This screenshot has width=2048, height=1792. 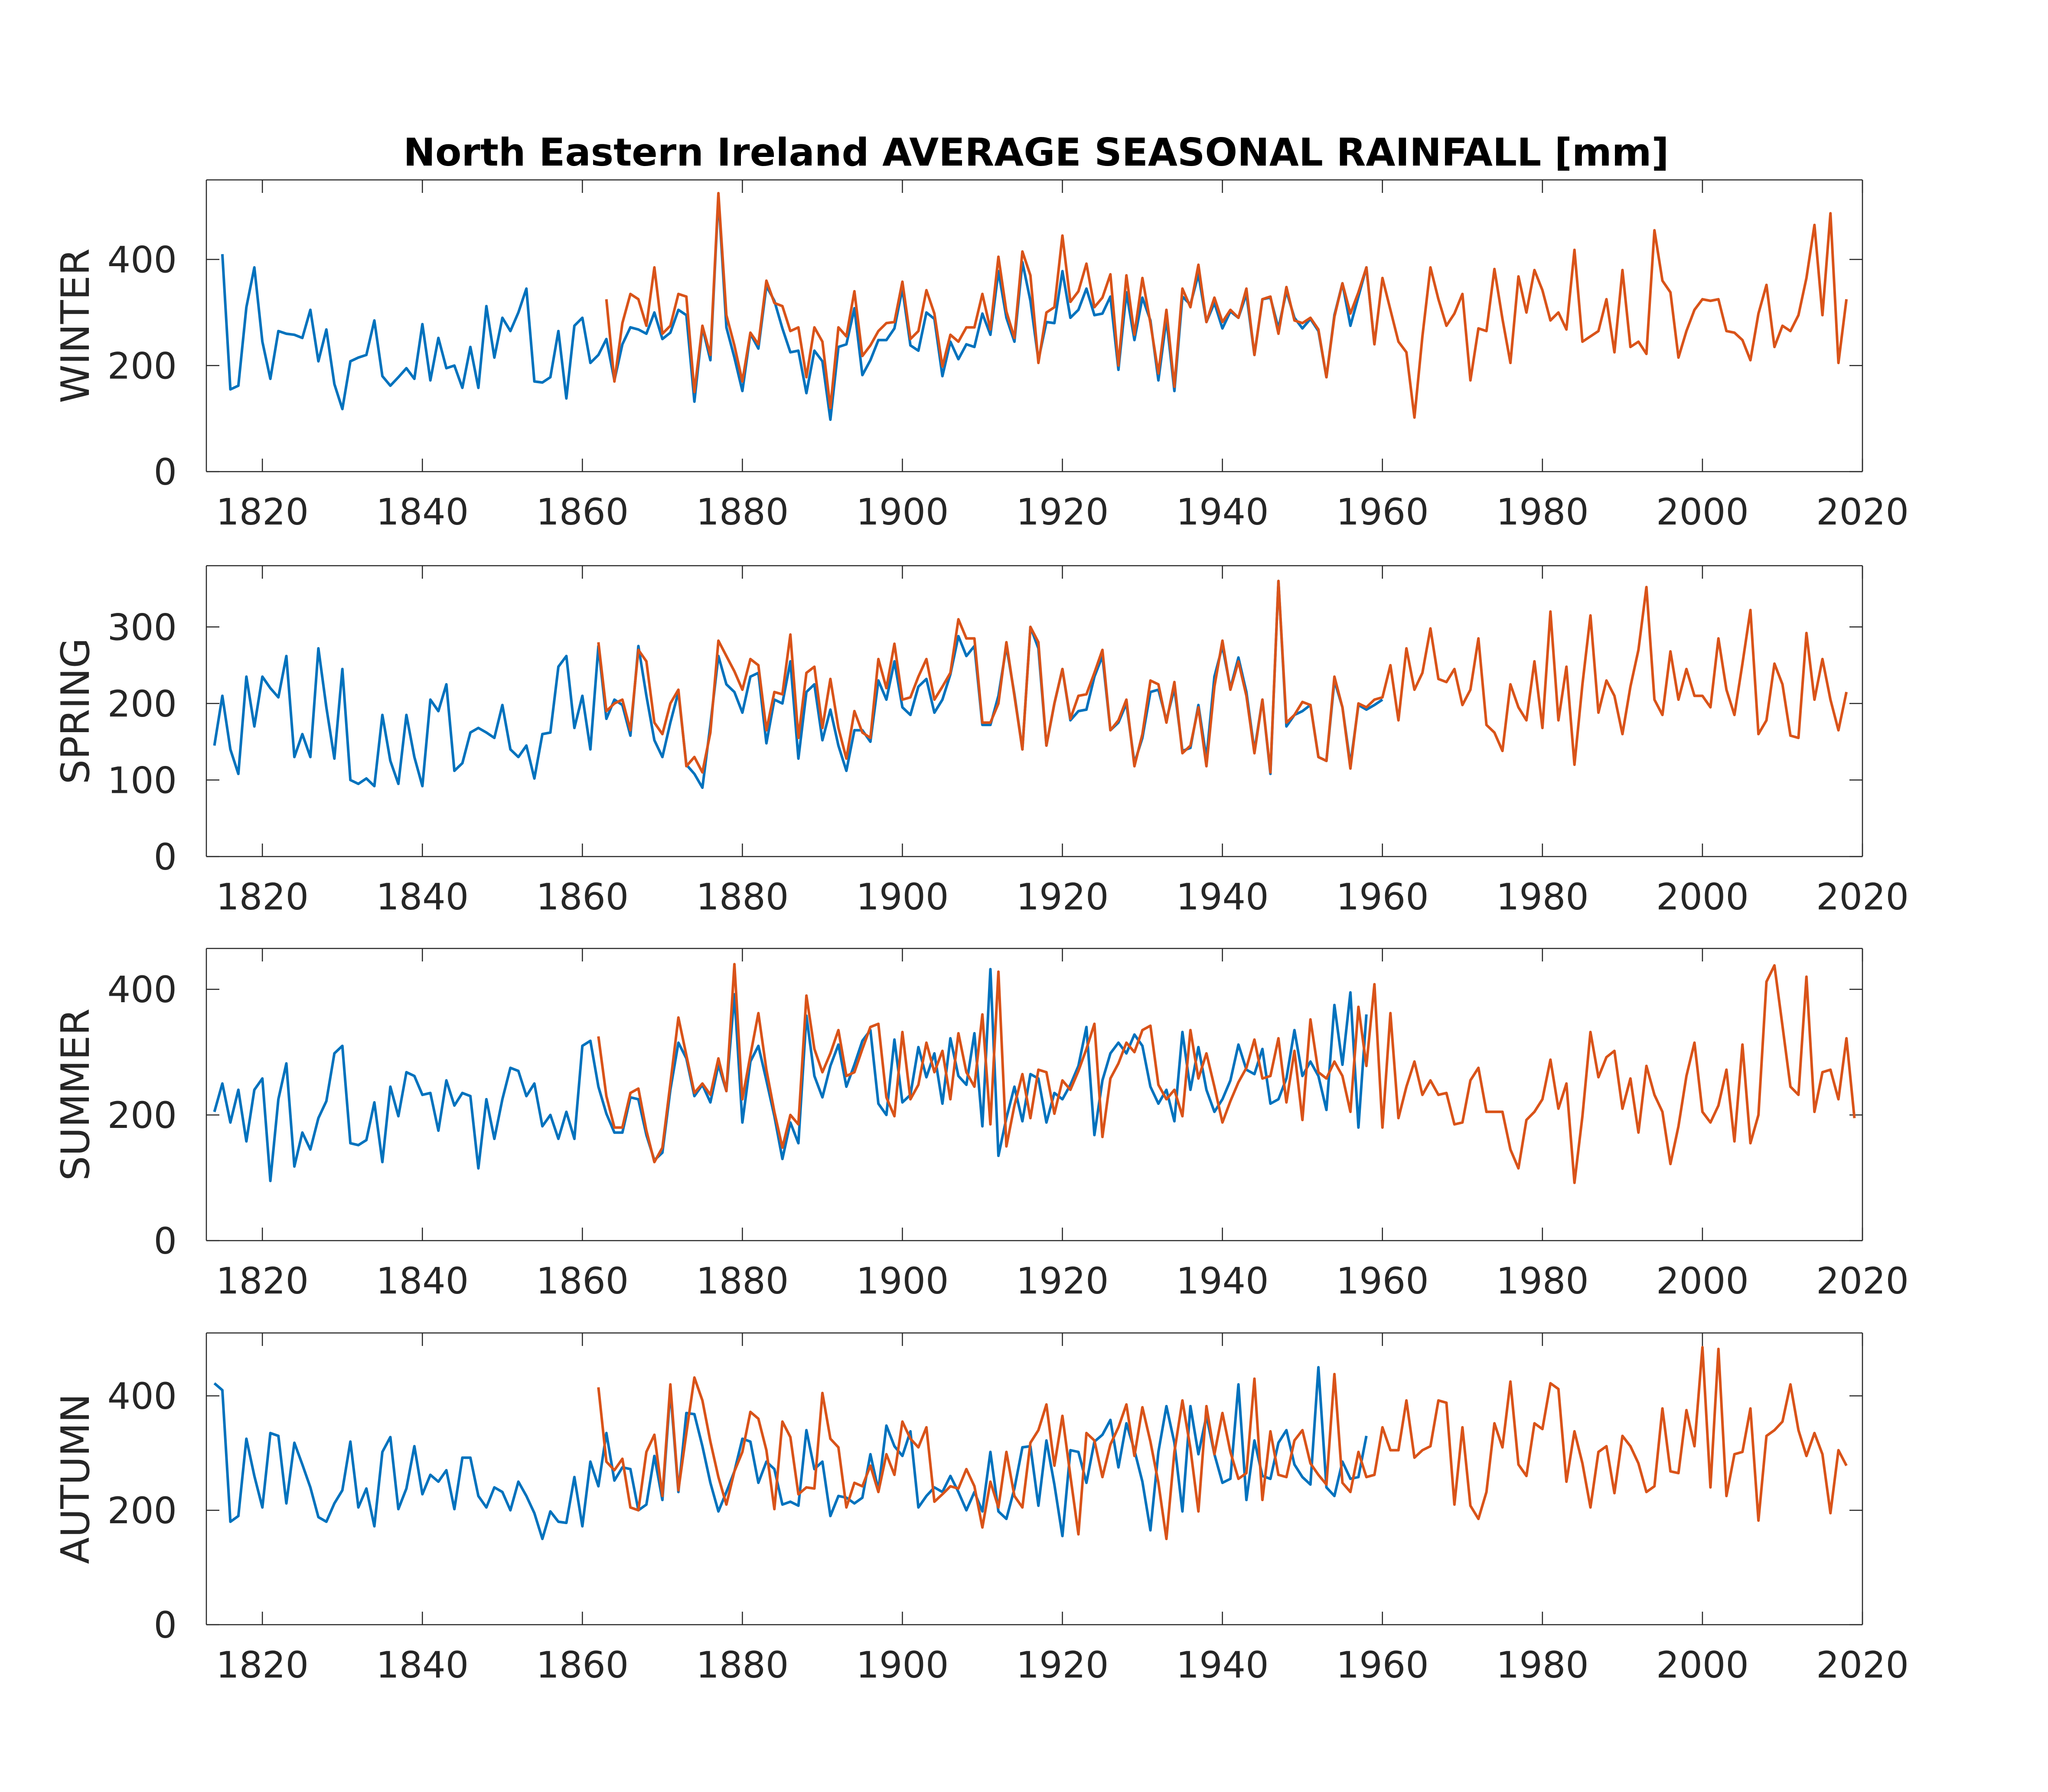 What do you see at coordinates (742, 1281) in the screenshot?
I see `summer-x-tick-label: 1880` at bounding box center [742, 1281].